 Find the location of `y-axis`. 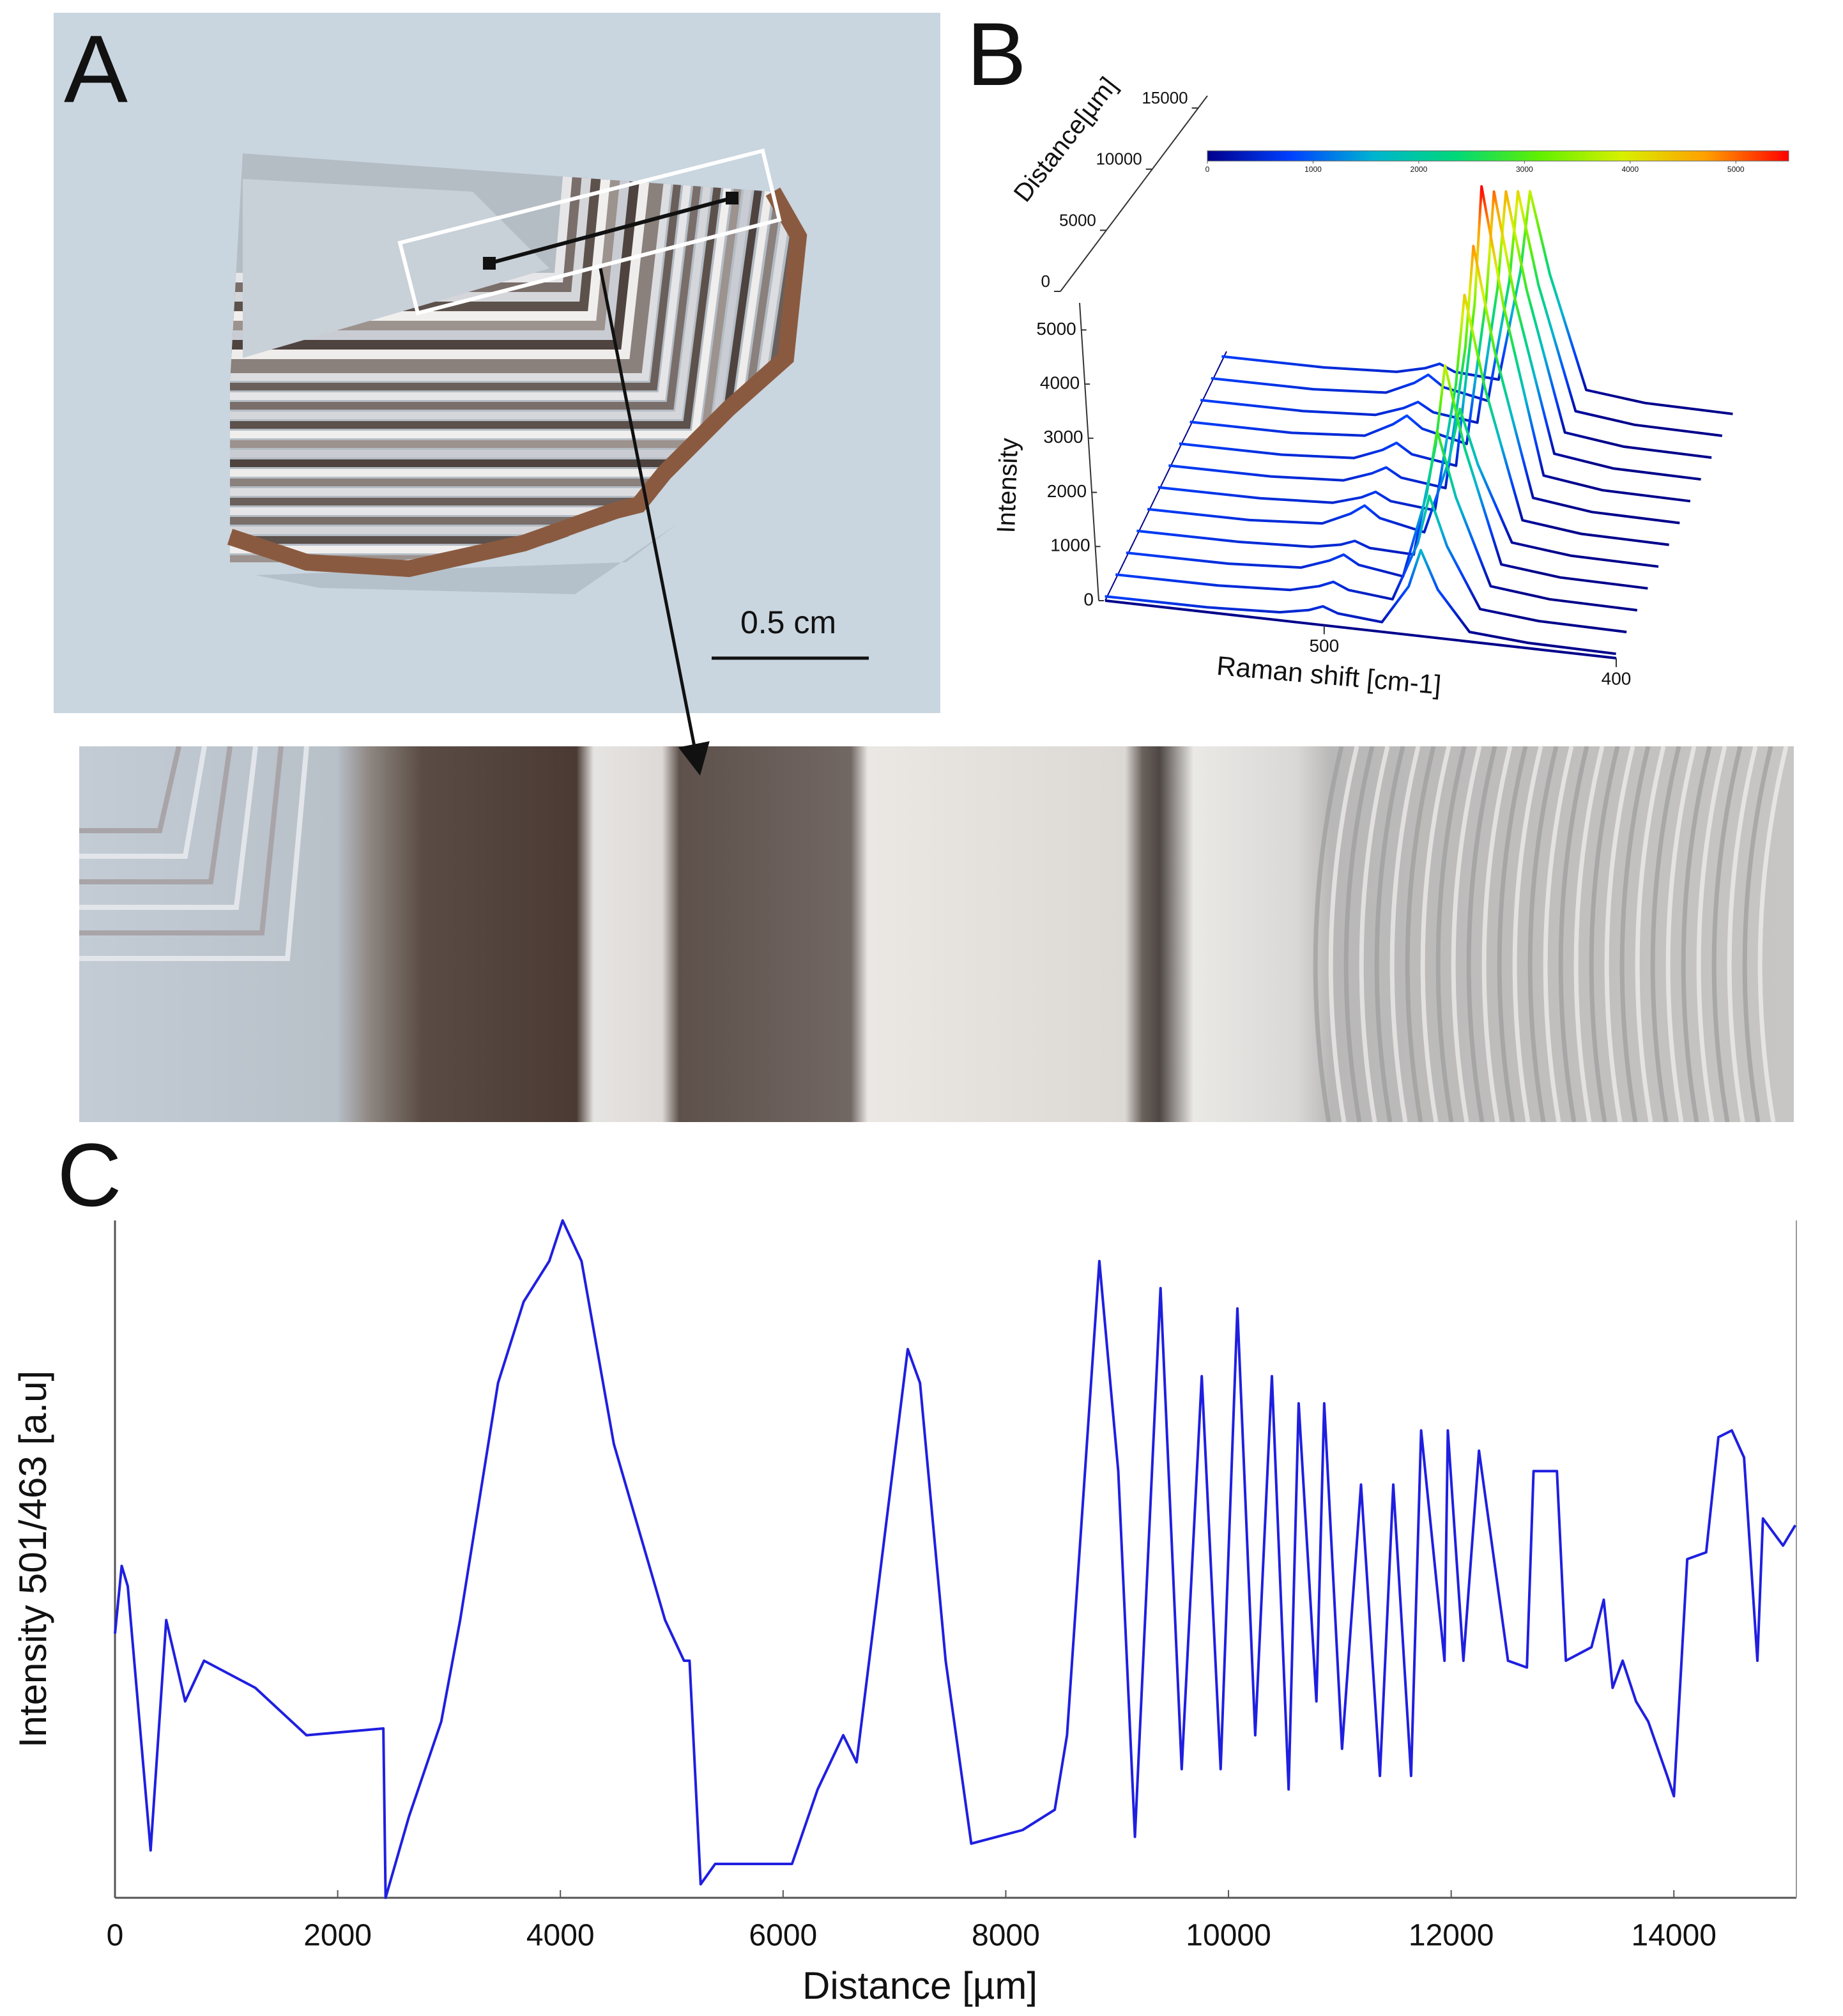

y-axis is located at coordinates (1089, 452).